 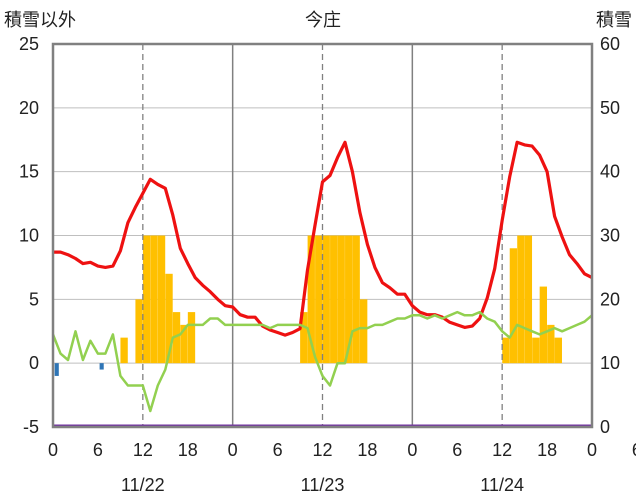 What do you see at coordinates (323, 20) in the screenshot?
I see `chart-title: 今庄` at bounding box center [323, 20].